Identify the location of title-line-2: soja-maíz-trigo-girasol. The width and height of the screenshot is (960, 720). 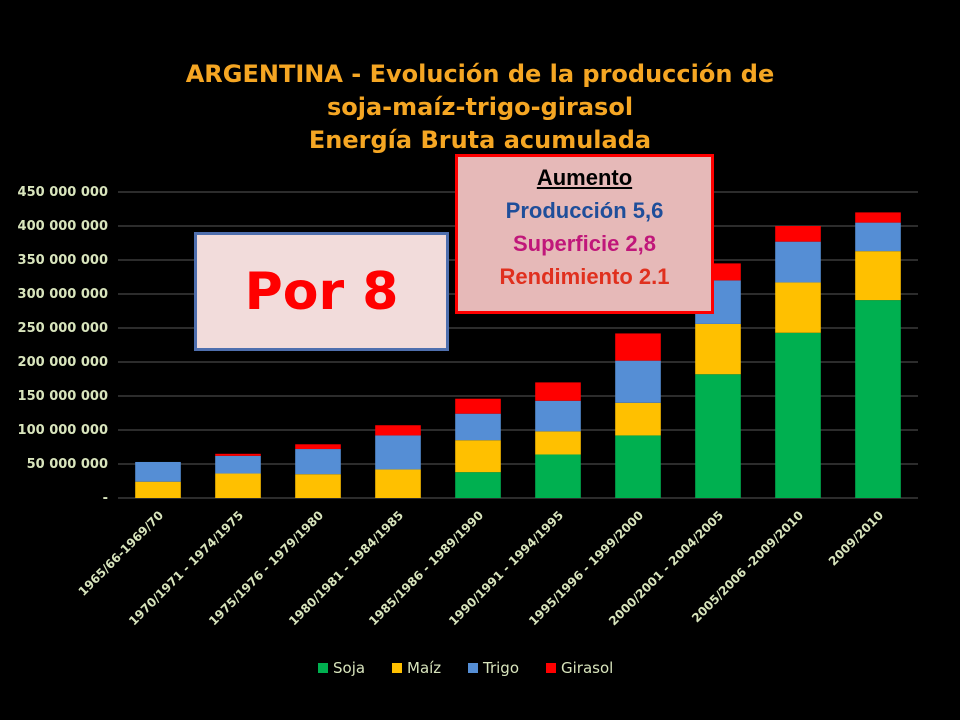
(480, 107).